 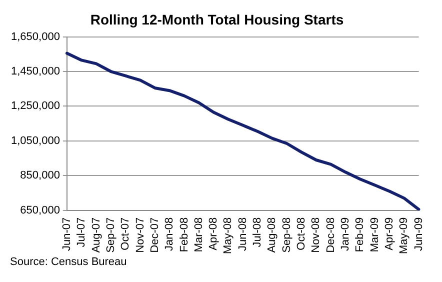 I want to click on x-tick-label: Dec-08, so click(x=330, y=235).